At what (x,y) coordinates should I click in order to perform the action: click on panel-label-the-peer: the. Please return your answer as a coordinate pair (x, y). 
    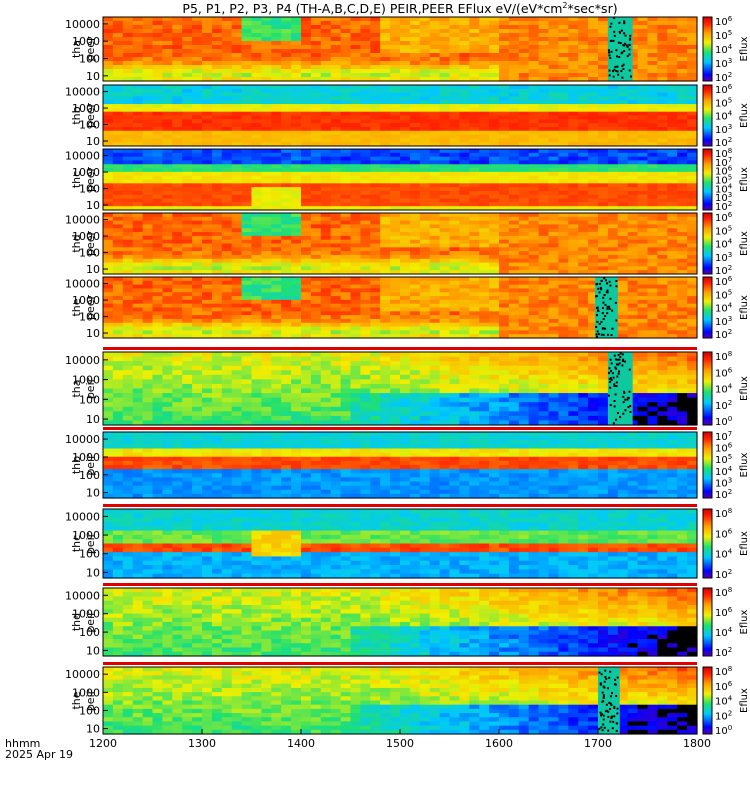
    Looking at the image, I should click on (76, 307).